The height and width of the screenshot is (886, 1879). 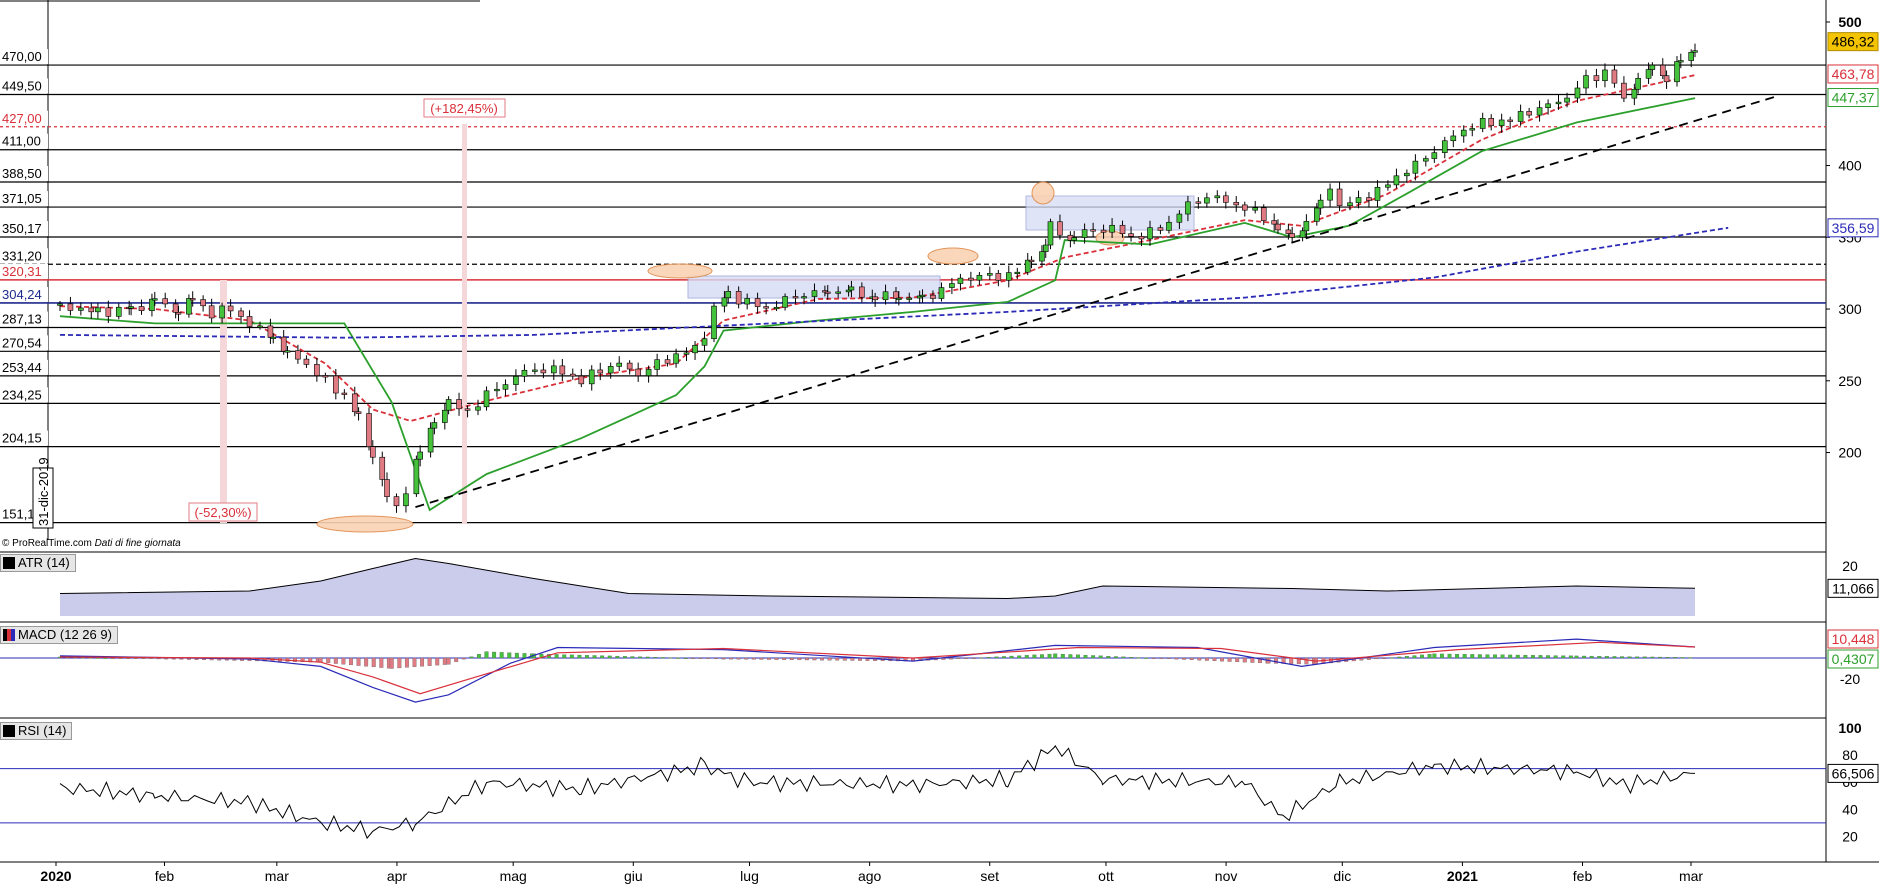 I want to click on macd-value-tag: 10,448, so click(x=1853, y=639).